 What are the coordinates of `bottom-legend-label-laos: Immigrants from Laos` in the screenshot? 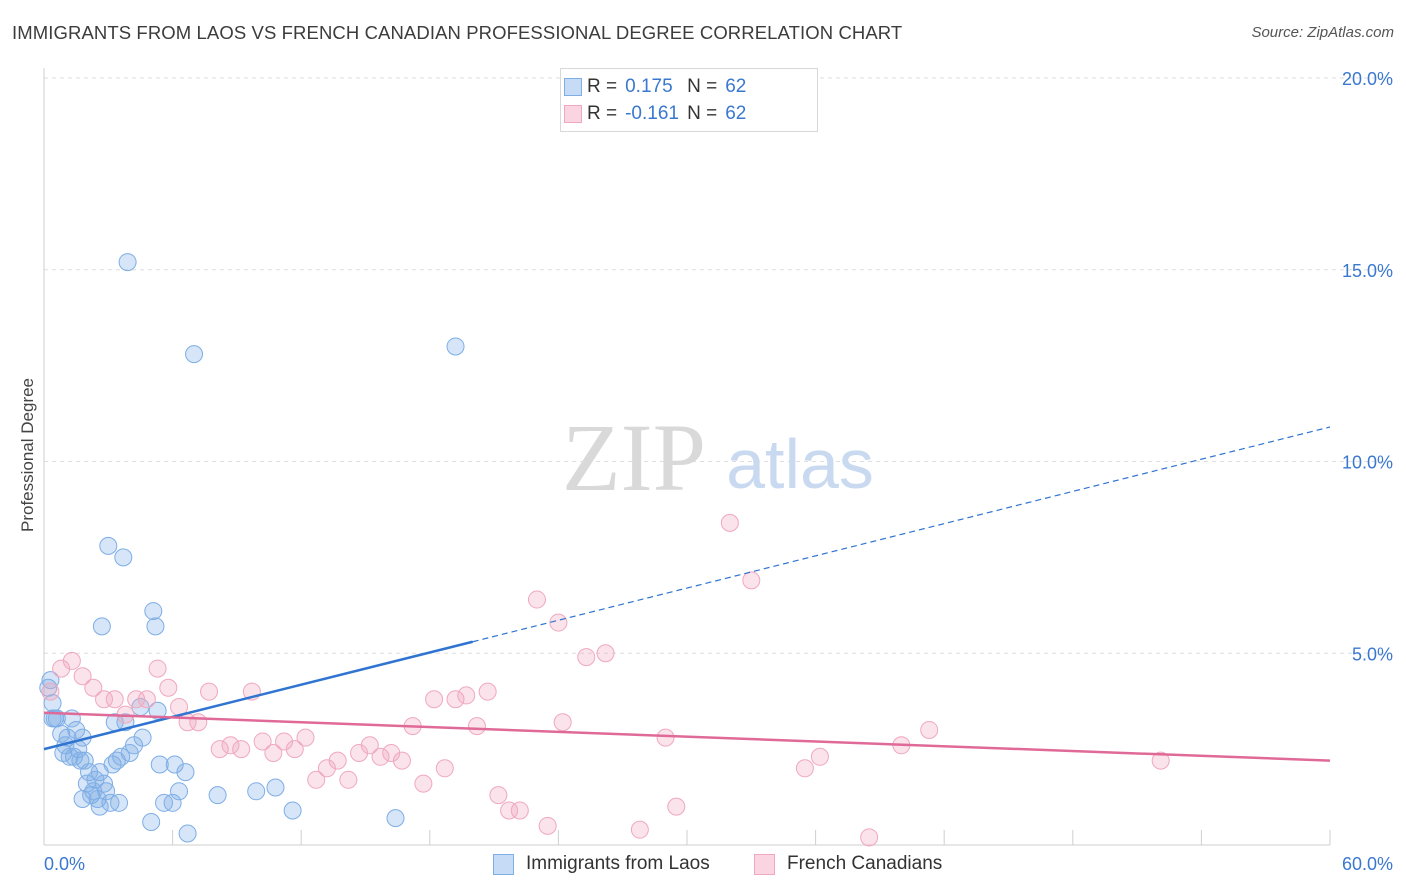 It's located at (618, 863).